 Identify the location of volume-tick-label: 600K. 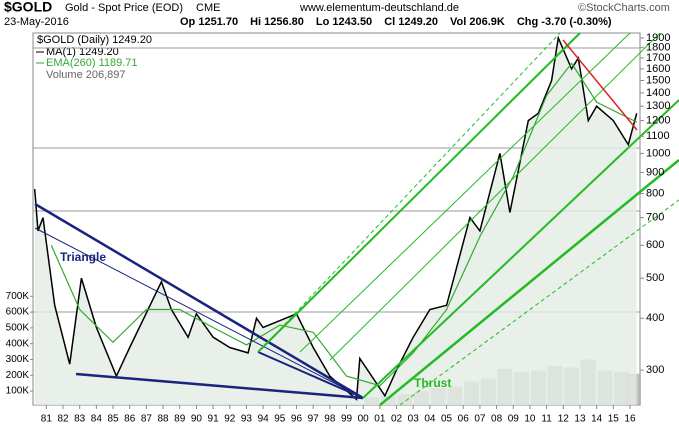
(18, 312).